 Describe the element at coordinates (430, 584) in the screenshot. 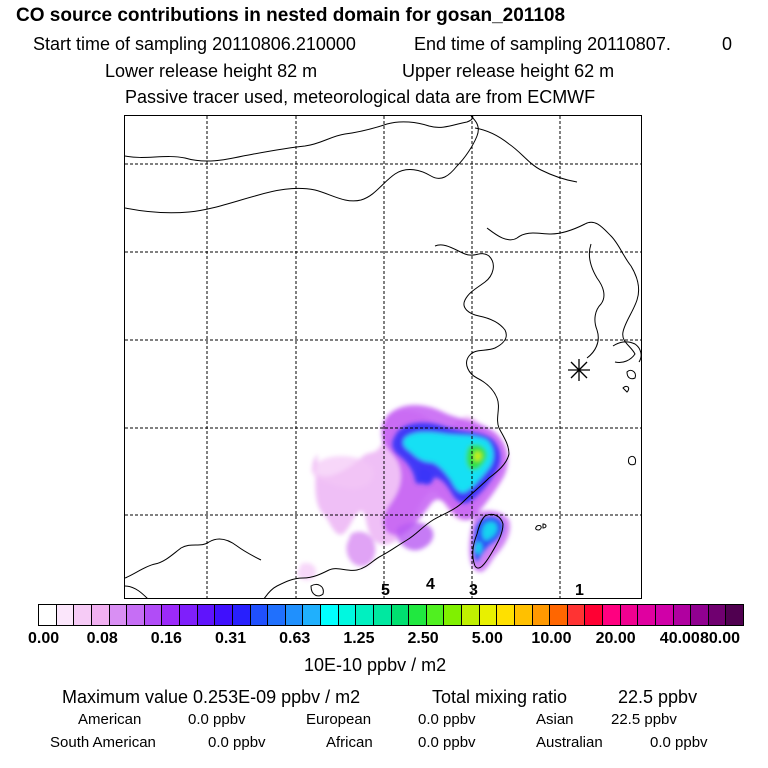

I see `region-number-4: 4` at that location.